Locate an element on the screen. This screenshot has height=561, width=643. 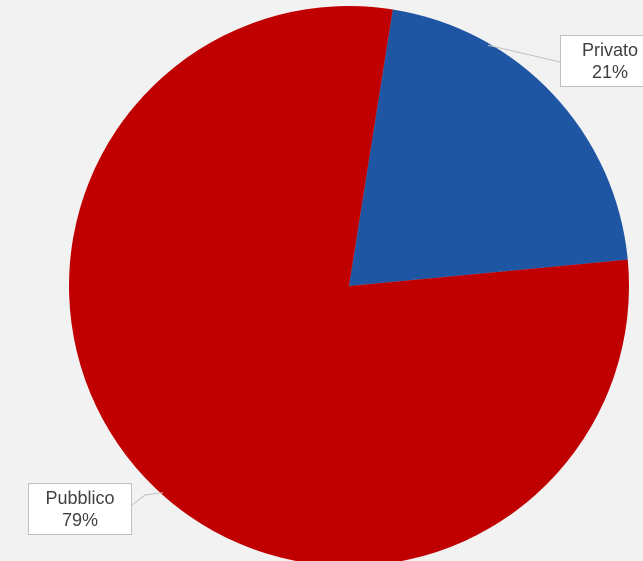
leader-line-pubblico is located at coordinates (147, 499).